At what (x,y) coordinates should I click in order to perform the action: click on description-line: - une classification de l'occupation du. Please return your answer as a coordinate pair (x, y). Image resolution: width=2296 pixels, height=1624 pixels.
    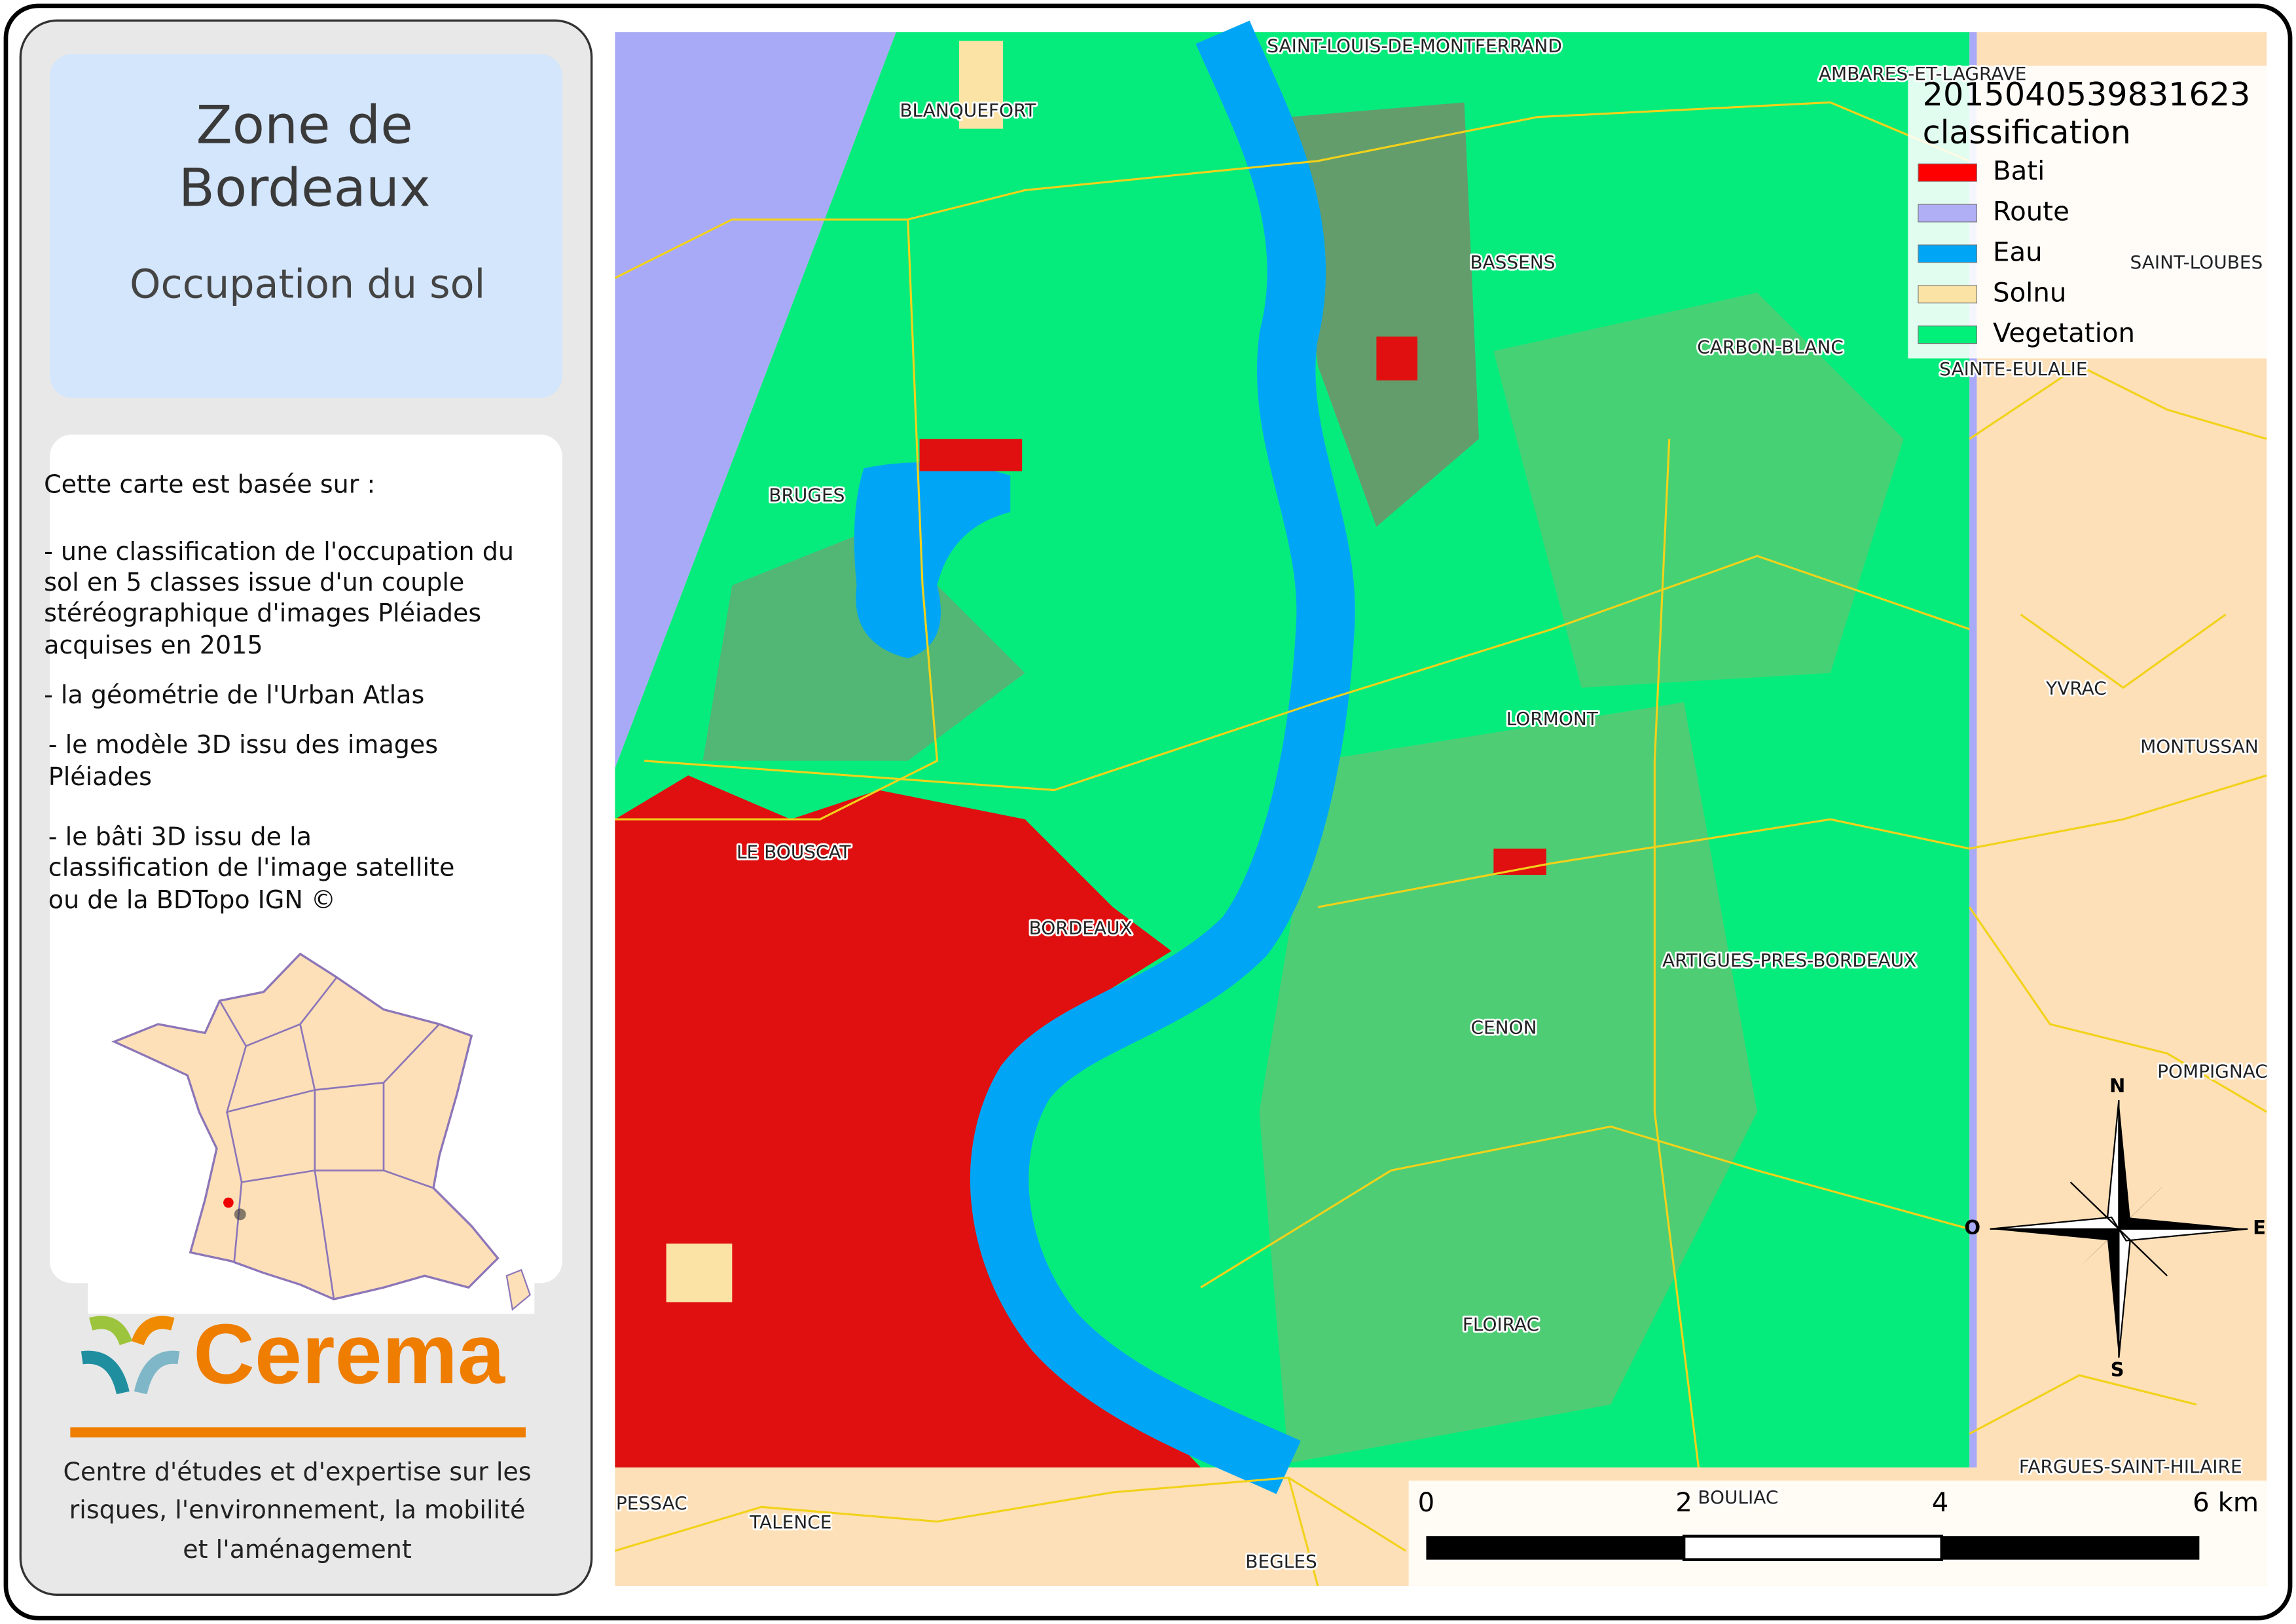
    Looking at the image, I should click on (279, 551).